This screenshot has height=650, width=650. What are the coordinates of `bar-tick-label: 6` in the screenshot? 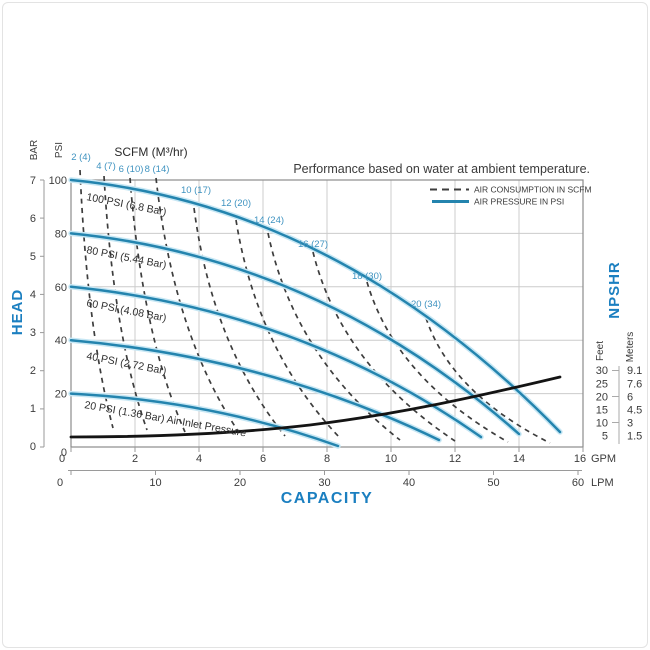 It's located at (33, 219).